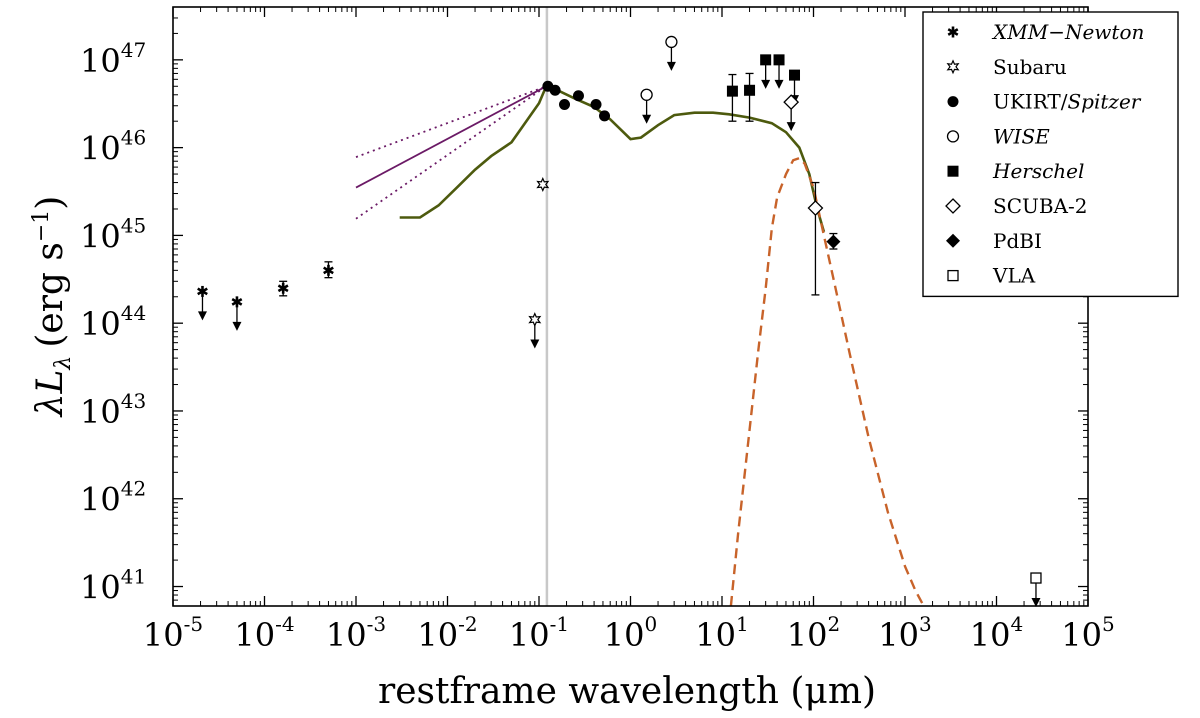 The height and width of the screenshot is (718, 1200). What do you see at coordinates (994, 241) in the screenshot?
I see `legend-entry: PdBI` at bounding box center [994, 241].